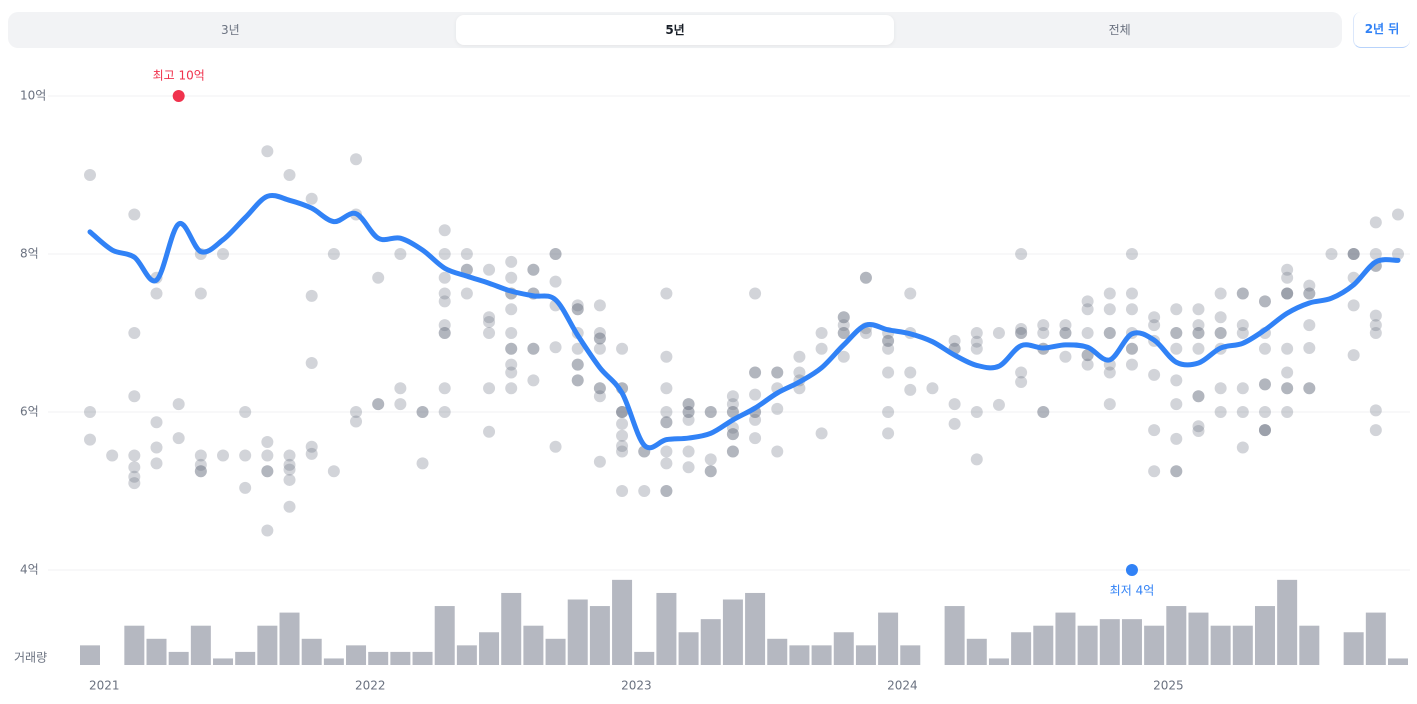 The height and width of the screenshot is (704, 1417). I want to click on x-tick-label: 2023, so click(636, 686).